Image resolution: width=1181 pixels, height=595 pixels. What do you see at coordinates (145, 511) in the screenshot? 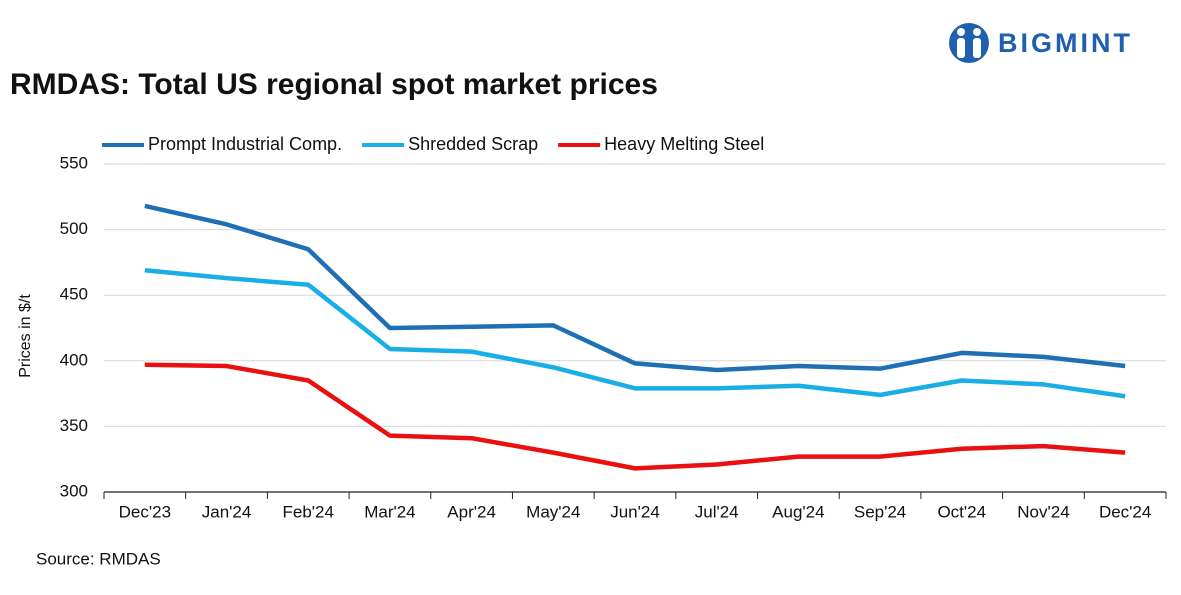
I see `x-tick-label: Dec'23` at bounding box center [145, 511].